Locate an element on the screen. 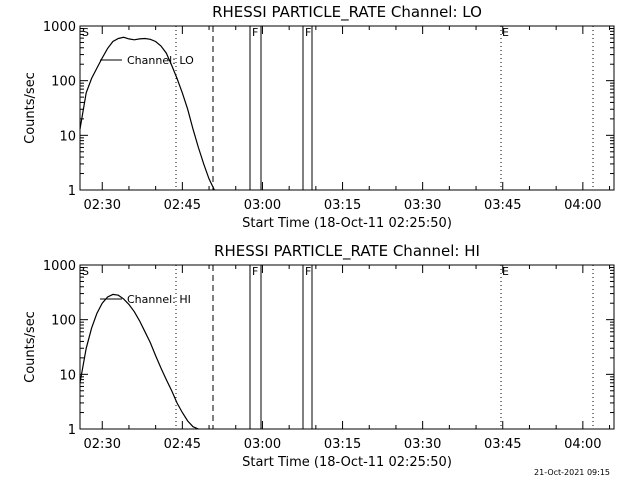 Image resolution: width=640 pixels, height=485 pixels. panel-hi-series is located at coordinates (139, 361).